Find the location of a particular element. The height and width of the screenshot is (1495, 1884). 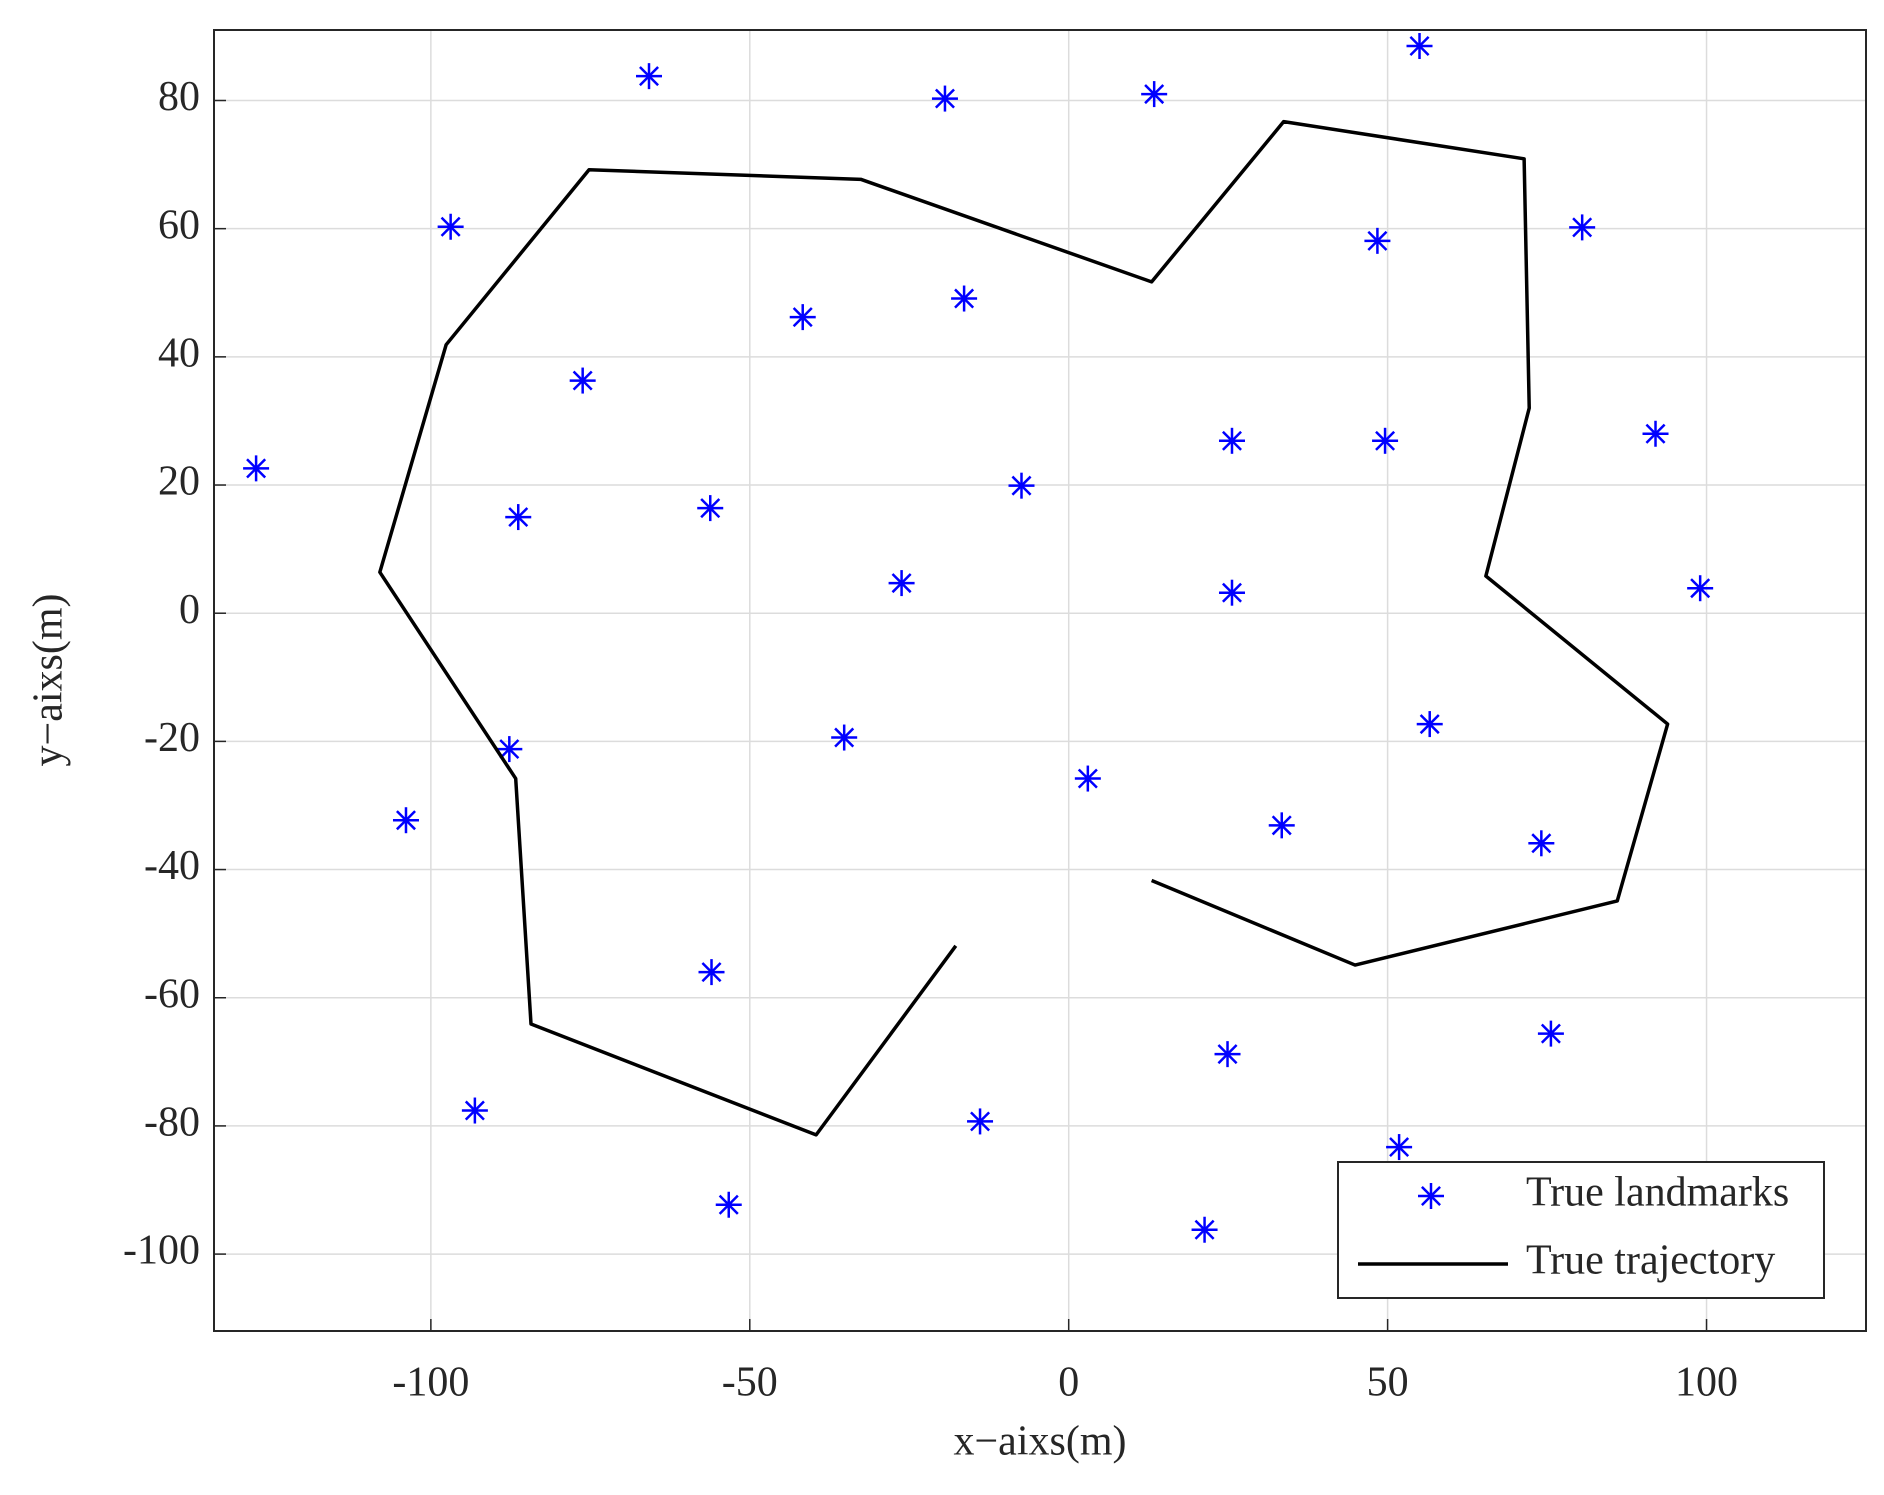

y-tick-label: 40 is located at coordinates (179, 353).